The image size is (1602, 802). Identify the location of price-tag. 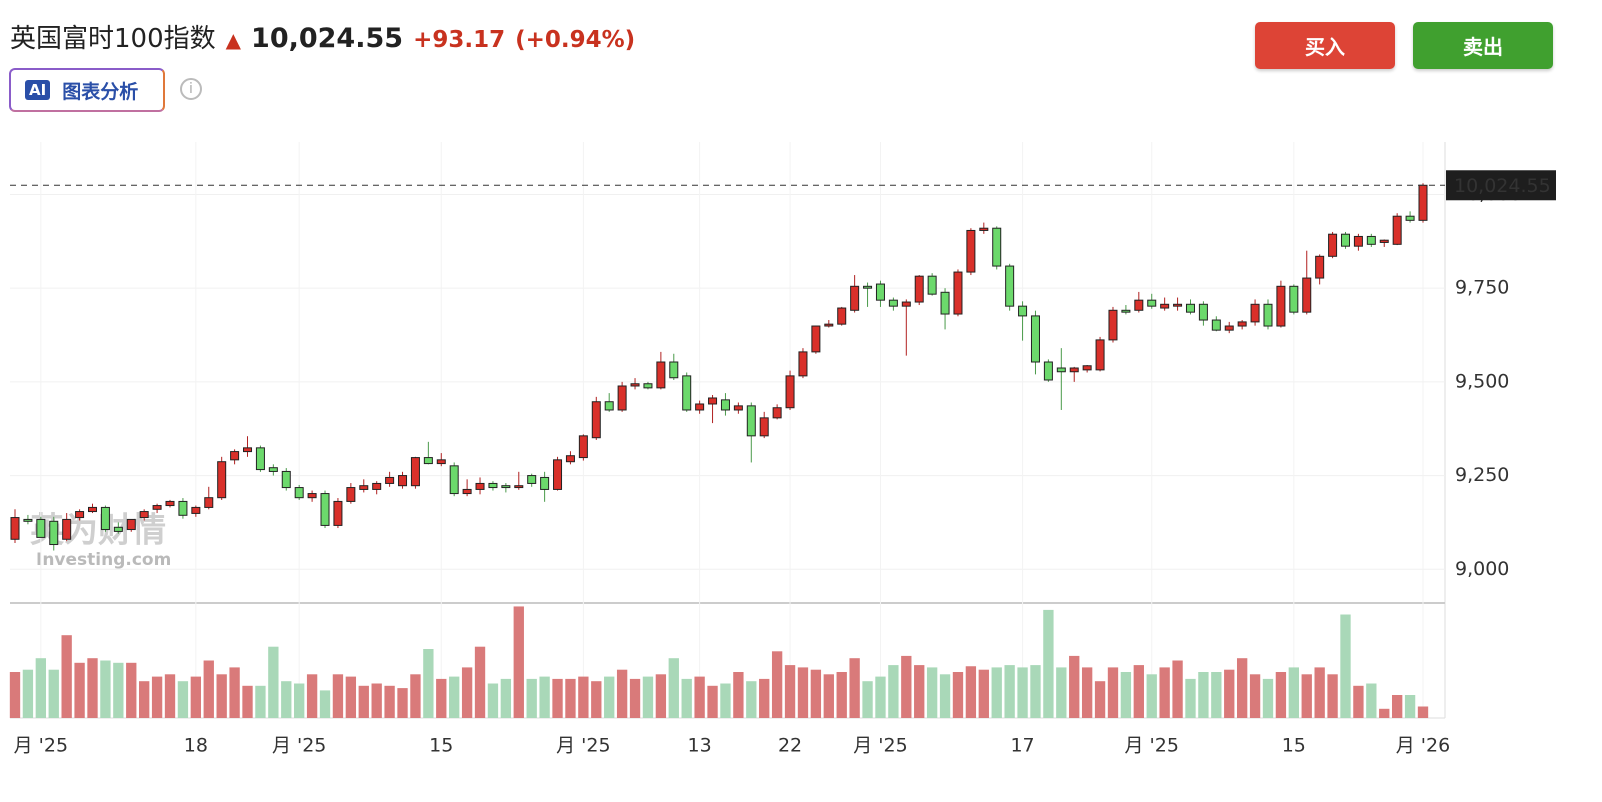
(1501, 185).